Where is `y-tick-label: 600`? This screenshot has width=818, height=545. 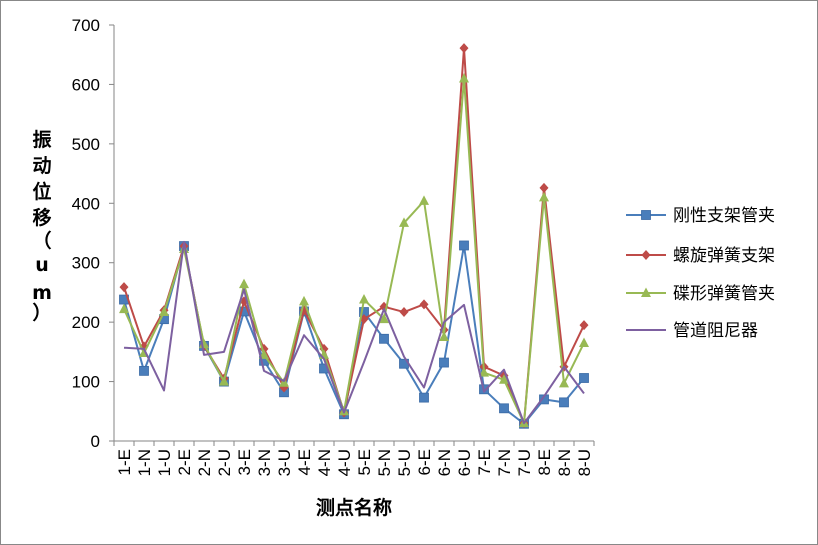 y-tick-label: 600 is located at coordinates (86, 84).